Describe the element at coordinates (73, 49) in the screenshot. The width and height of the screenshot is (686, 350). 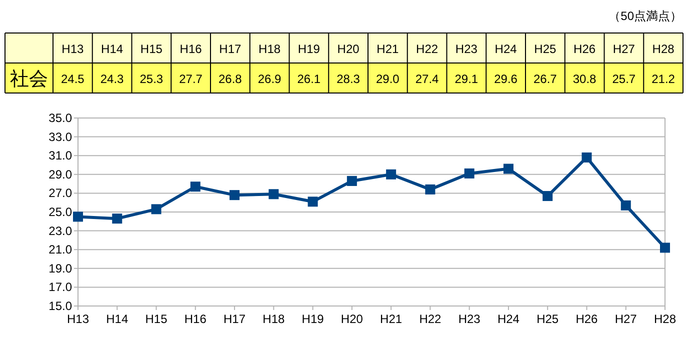
I see `category-label: H13` at that location.